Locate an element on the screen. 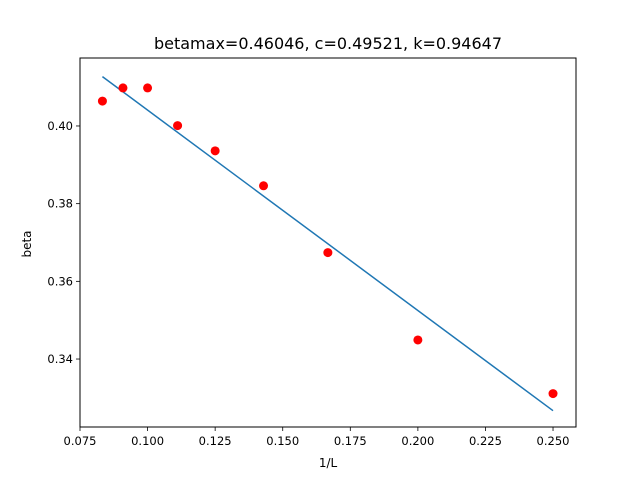 The width and height of the screenshot is (640, 485). x-tick-label: 0.175 is located at coordinates (350, 441).